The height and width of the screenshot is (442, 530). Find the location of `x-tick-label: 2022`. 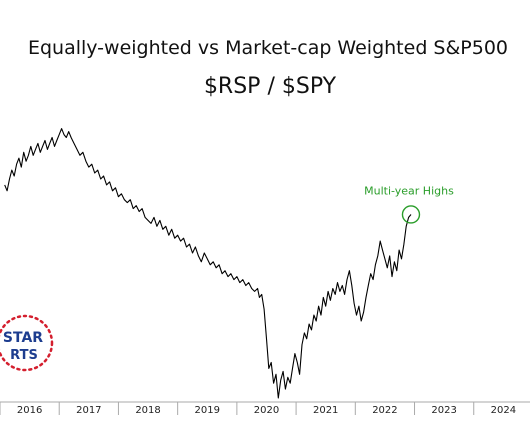

x-tick-label: 2022 is located at coordinates (384, 410).